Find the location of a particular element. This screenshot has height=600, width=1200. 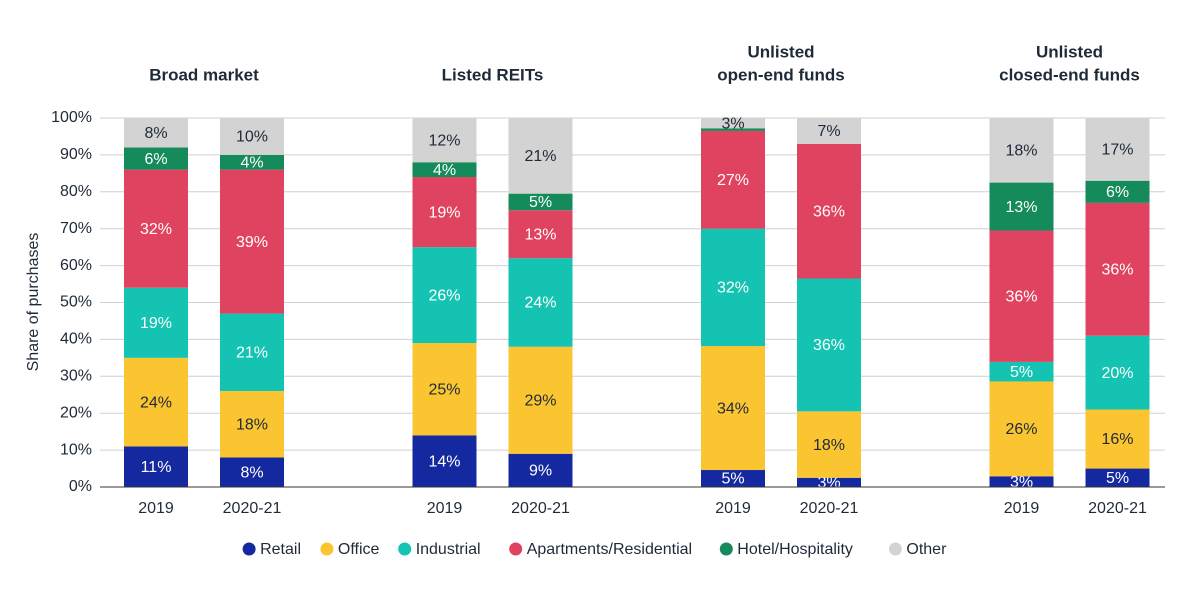

data-label: 24% is located at coordinates (540, 303).